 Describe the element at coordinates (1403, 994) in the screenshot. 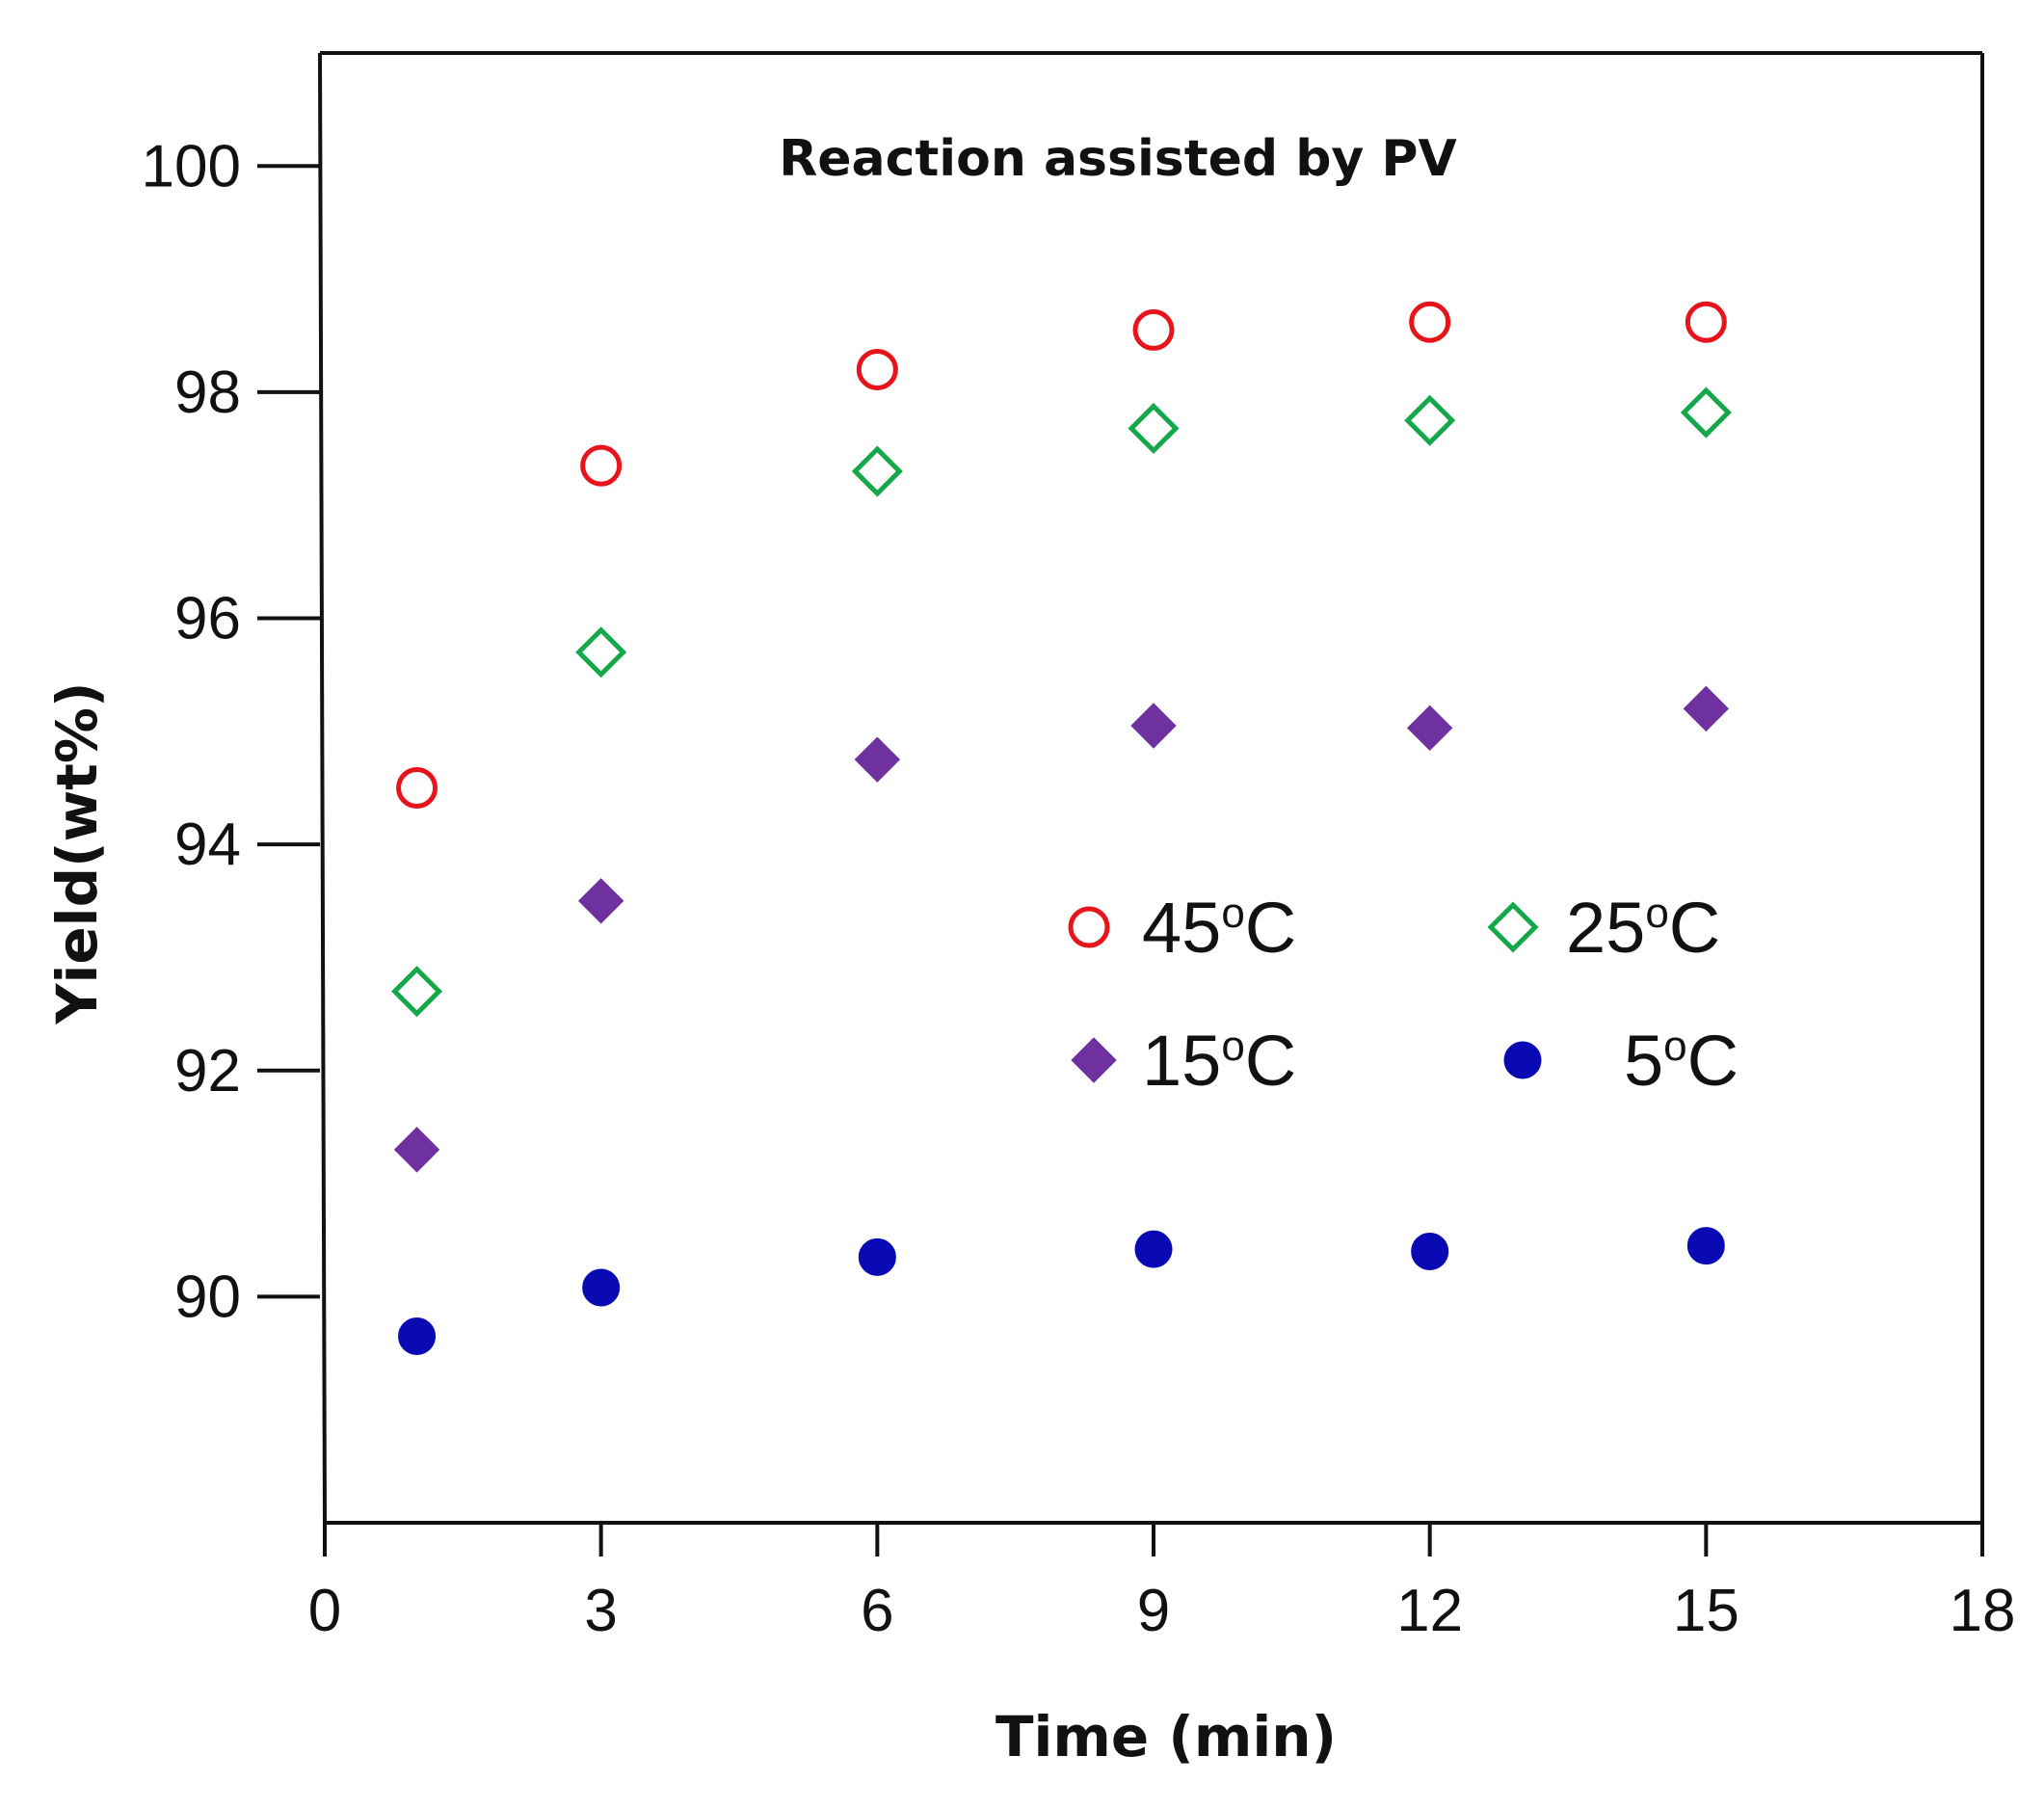

I see `legend: 45oC 25oC 15oC 5oC` at that location.